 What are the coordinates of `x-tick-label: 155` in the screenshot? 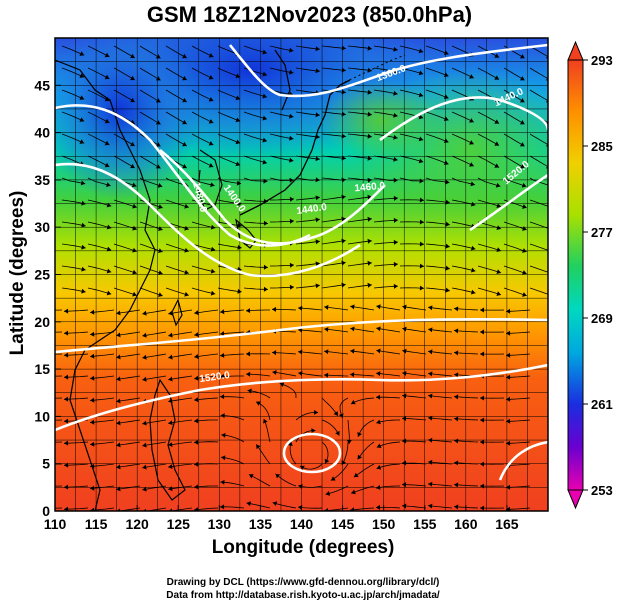 It's located at (425, 524).